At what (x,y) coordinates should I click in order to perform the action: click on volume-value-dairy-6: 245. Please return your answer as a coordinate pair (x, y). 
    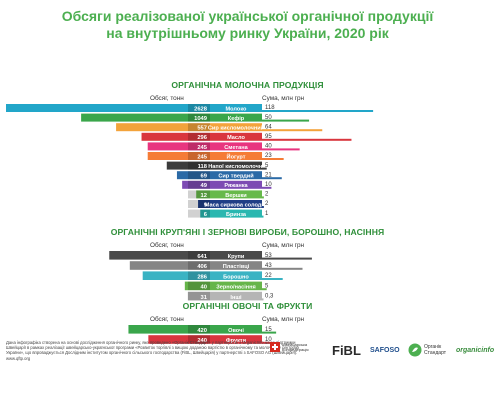
    Looking at the image, I should click on (202, 157).